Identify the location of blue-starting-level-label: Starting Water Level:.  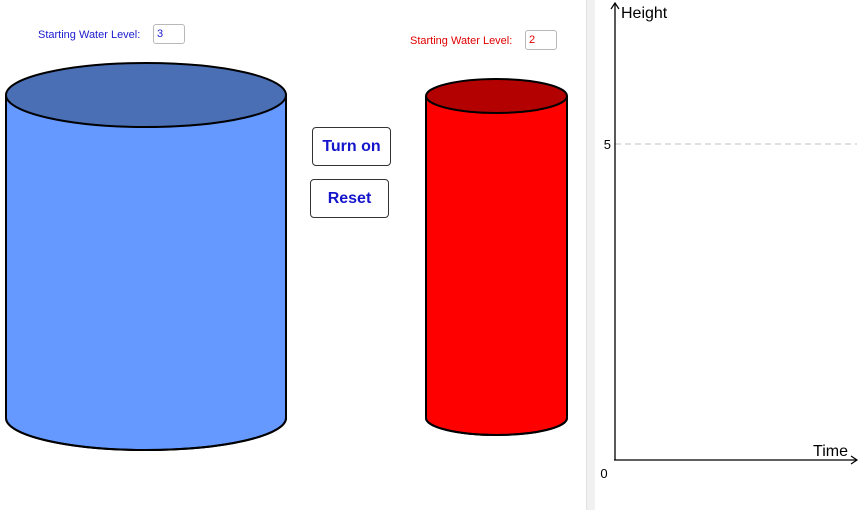
(89, 35).